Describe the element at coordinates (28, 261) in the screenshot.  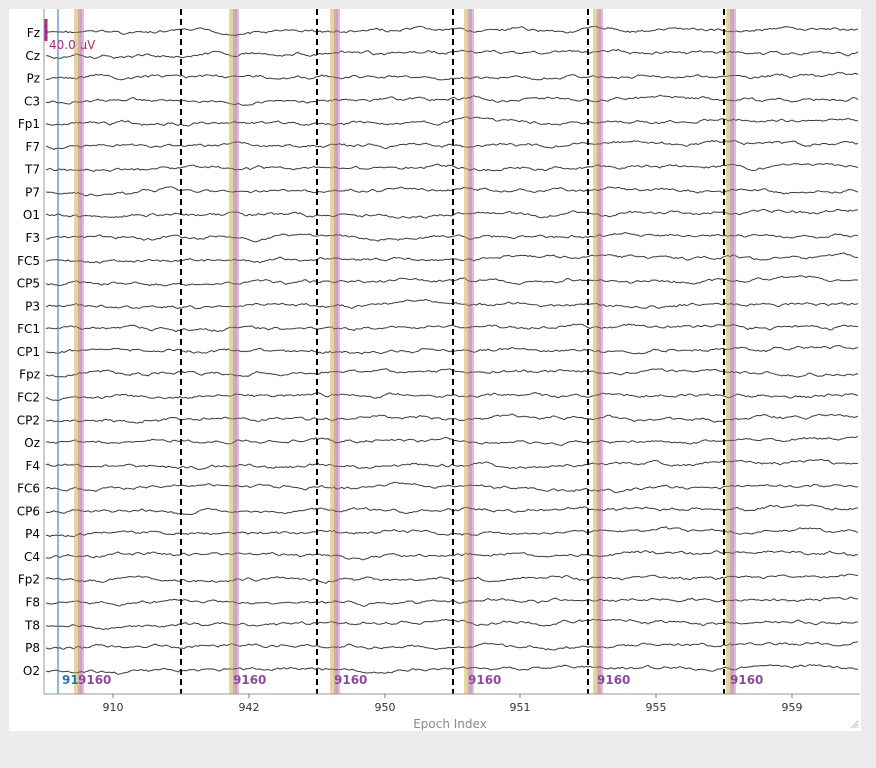
I see `channel-label-FC5: FC5` at that location.